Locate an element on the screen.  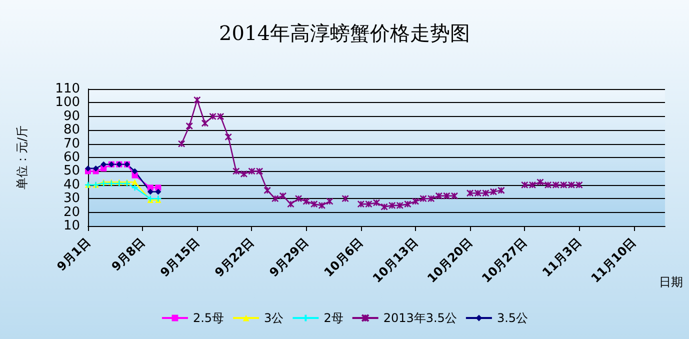
x-axis-title: 日期 is located at coordinates (671, 282).